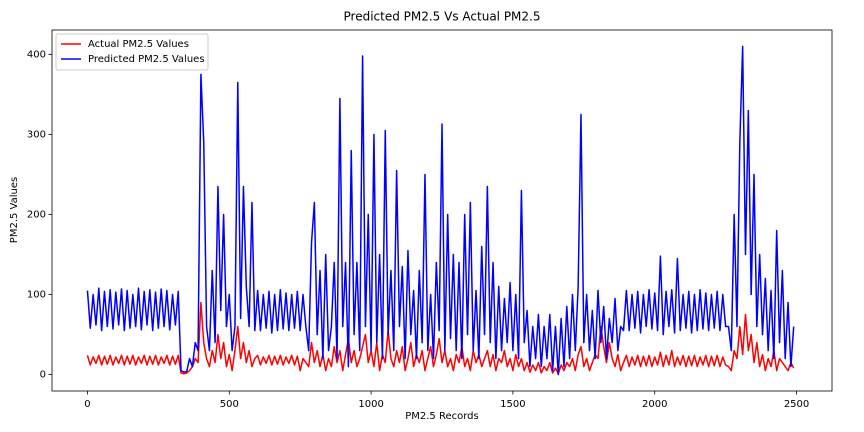  What do you see at coordinates (36, 54) in the screenshot?
I see `y-tick-label: 400` at bounding box center [36, 54].